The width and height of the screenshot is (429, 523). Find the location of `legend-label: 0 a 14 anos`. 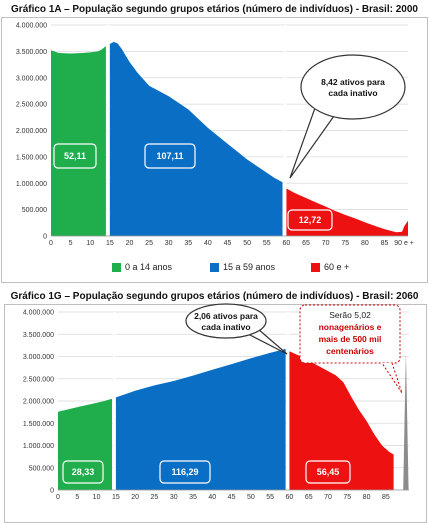

legend-label: 0 a 14 anos is located at coordinates (149, 267).